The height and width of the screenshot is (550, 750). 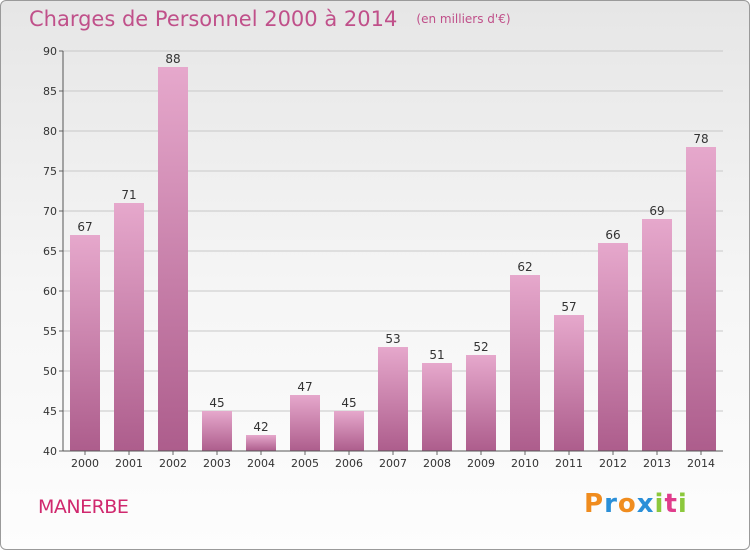 What do you see at coordinates (569, 463) in the screenshot?
I see `x-tick-label: 2011` at bounding box center [569, 463].